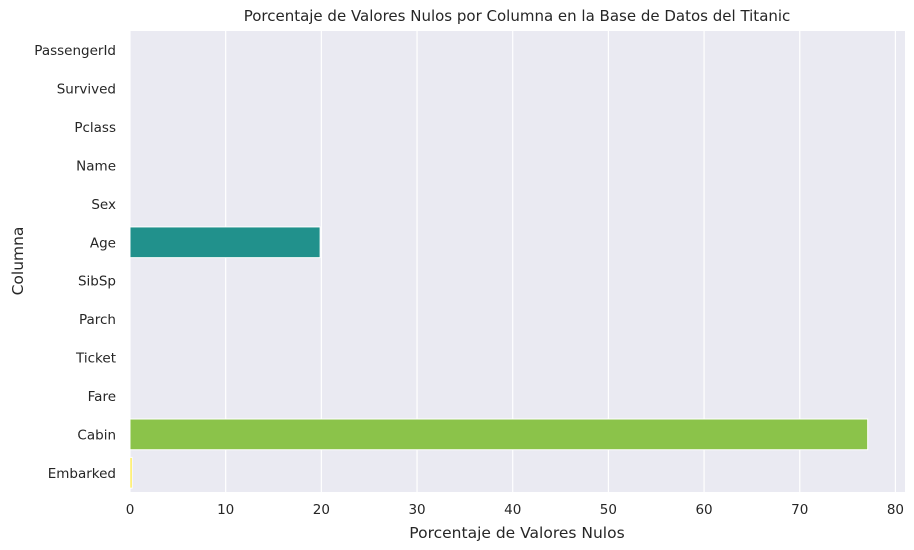 The width and height of the screenshot is (914, 550). I want to click on y-tick-label: Fare, so click(102, 397).